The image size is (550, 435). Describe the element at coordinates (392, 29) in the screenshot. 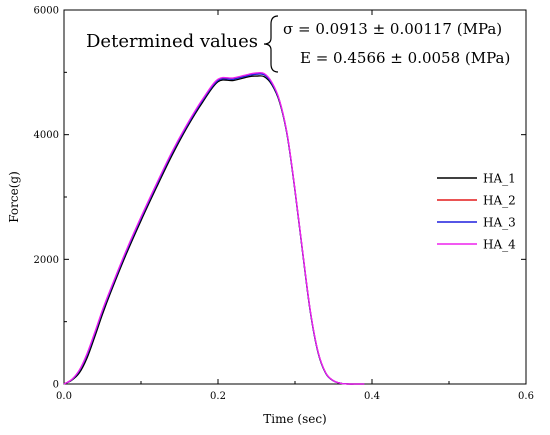

I see `annotation-line-sigma: σ = 0.0913 ± 0.00117 (MPa)` at that location.